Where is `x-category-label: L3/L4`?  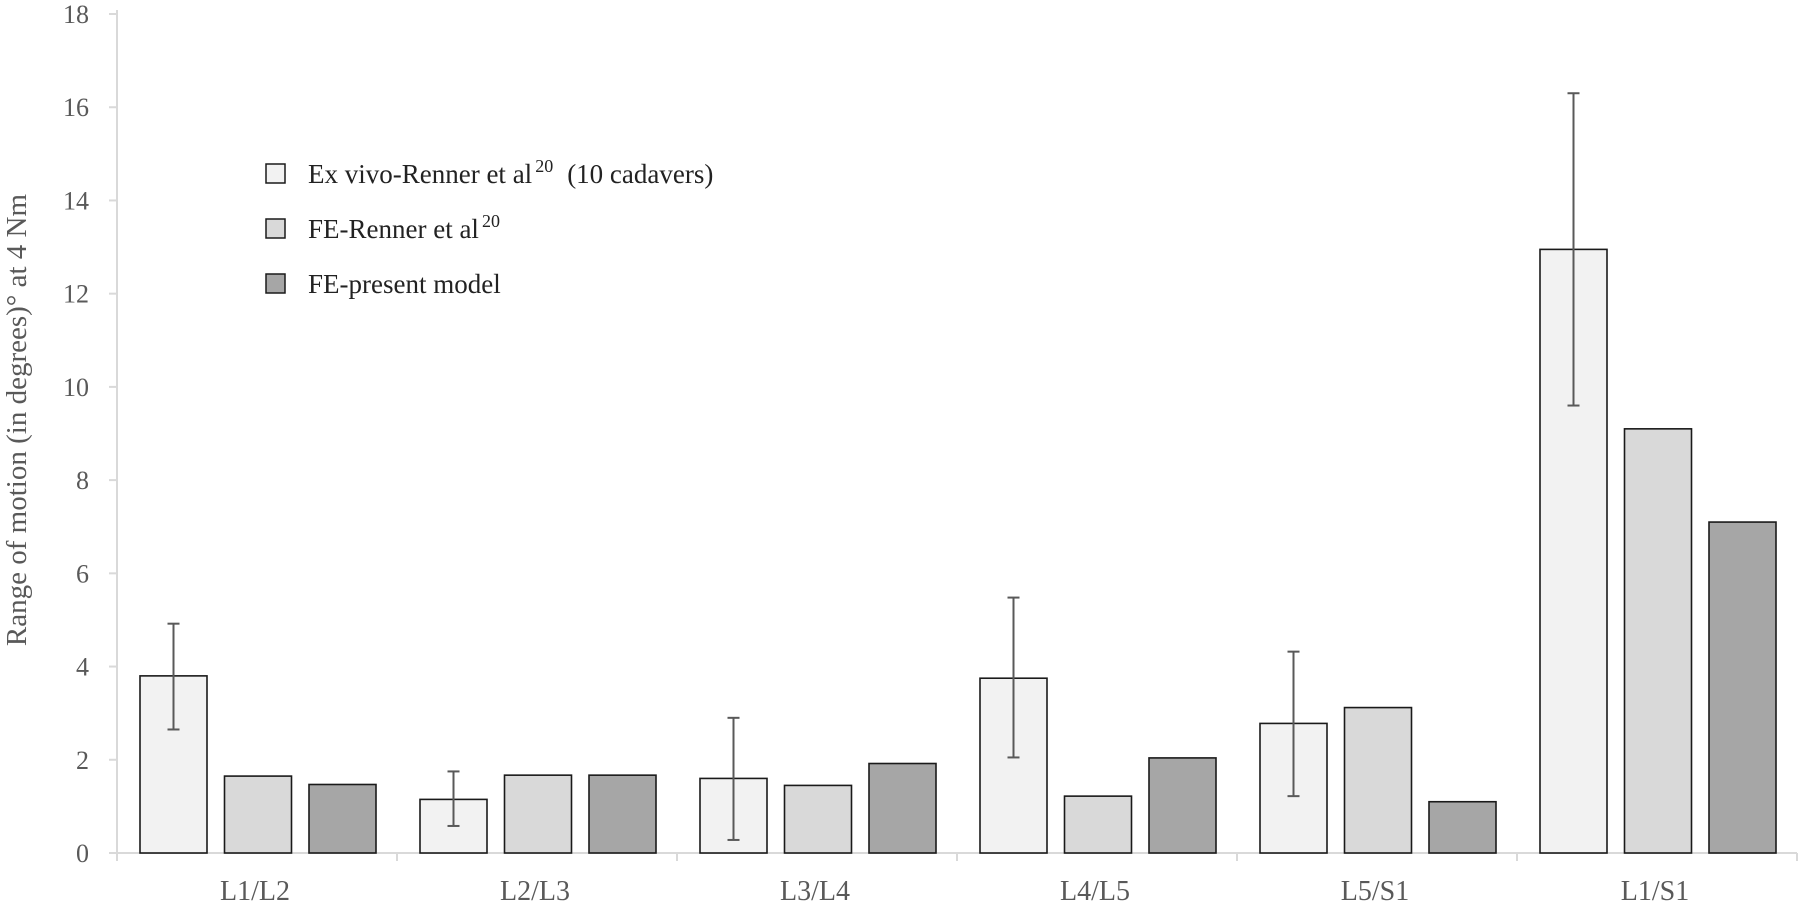
x-category-label: L3/L4 is located at coordinates (815, 891).